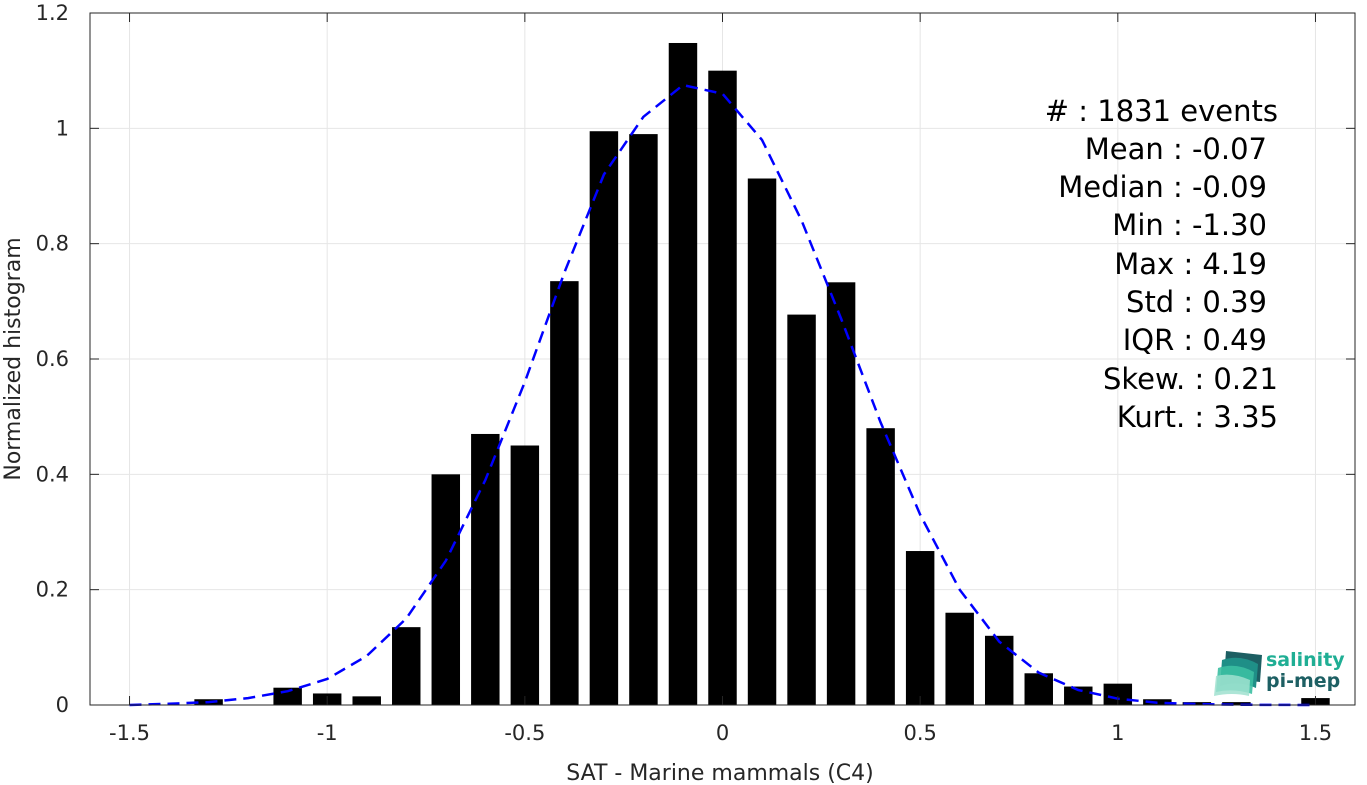  What do you see at coordinates (1315, 733) in the screenshot?
I see `x-tick-label: 1.5` at bounding box center [1315, 733].